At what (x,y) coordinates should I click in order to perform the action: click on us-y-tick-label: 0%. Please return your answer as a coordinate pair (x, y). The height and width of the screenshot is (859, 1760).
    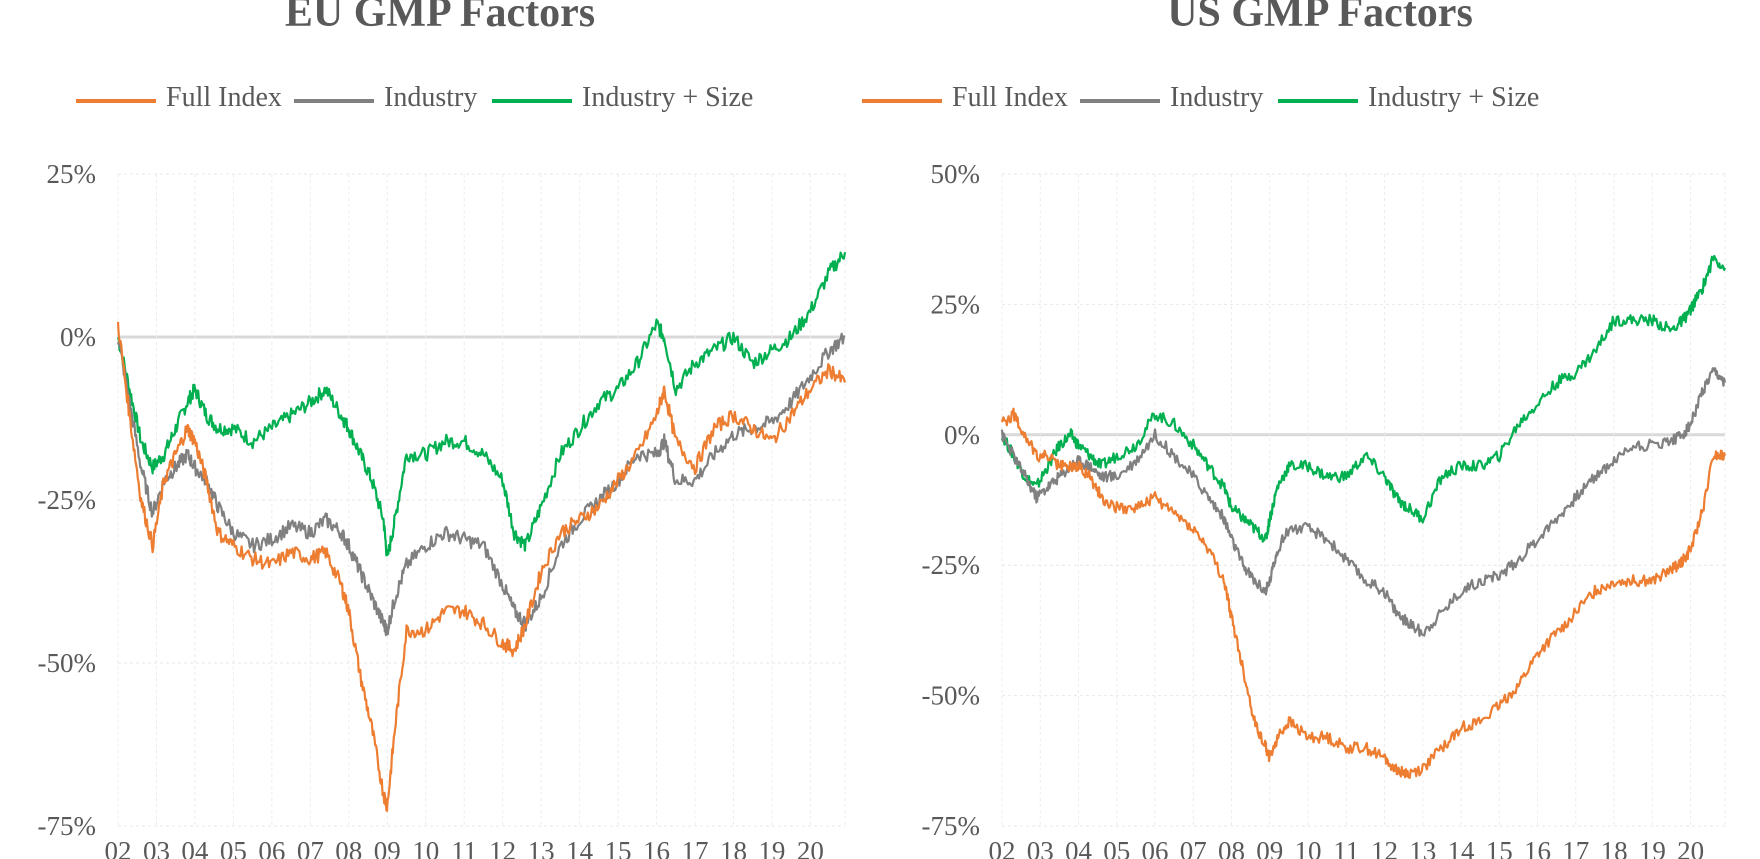
    Looking at the image, I should click on (962, 435).